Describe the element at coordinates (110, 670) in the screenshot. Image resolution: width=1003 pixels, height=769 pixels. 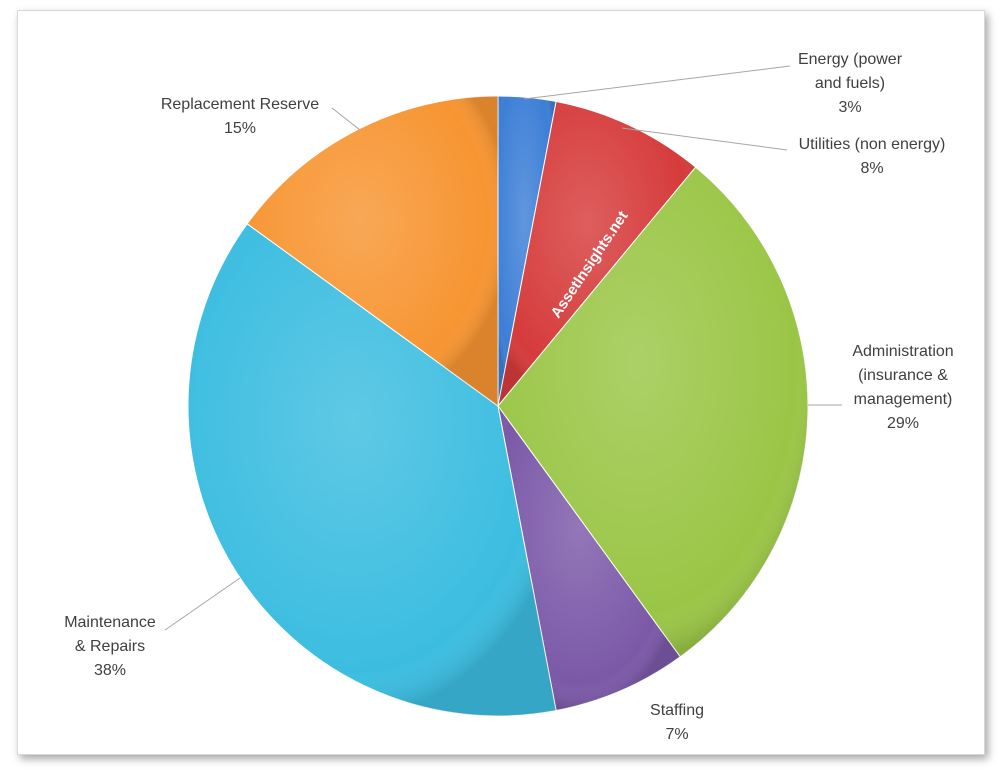
I see `slice-value-label: 38%` at that location.